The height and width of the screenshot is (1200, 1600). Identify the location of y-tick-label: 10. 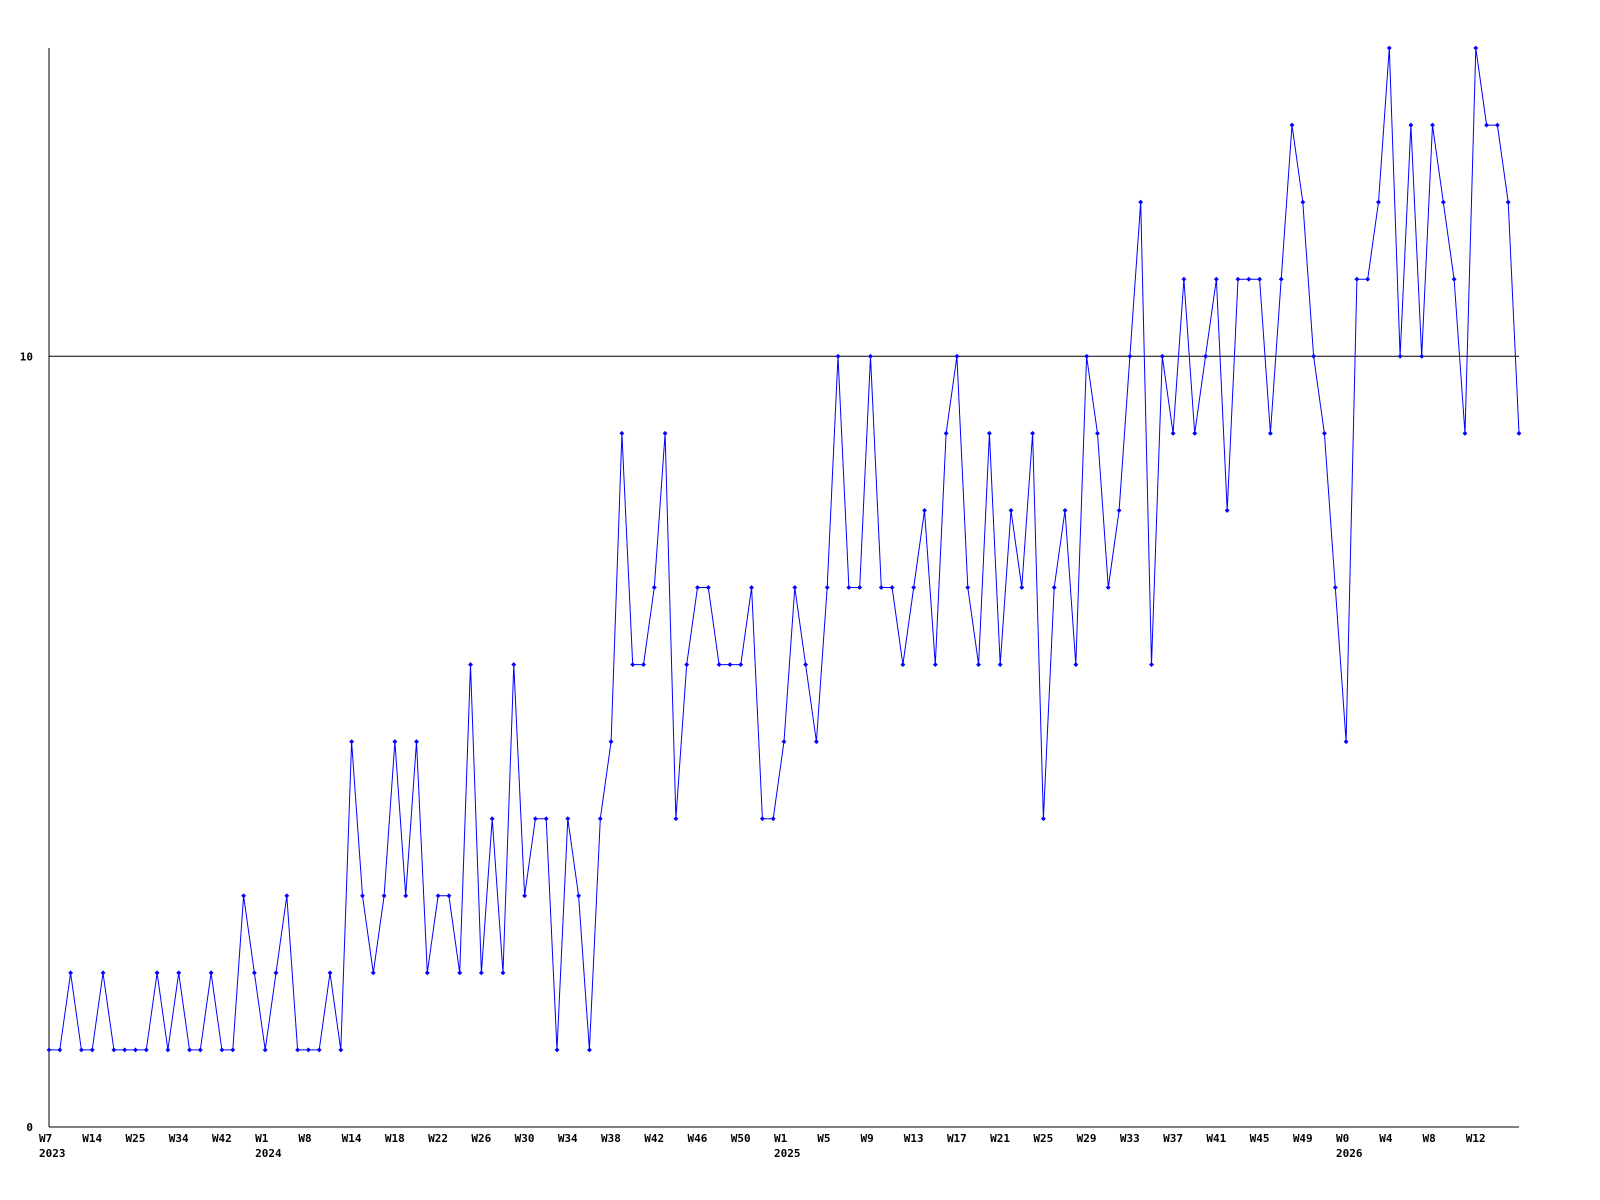
(26, 356).